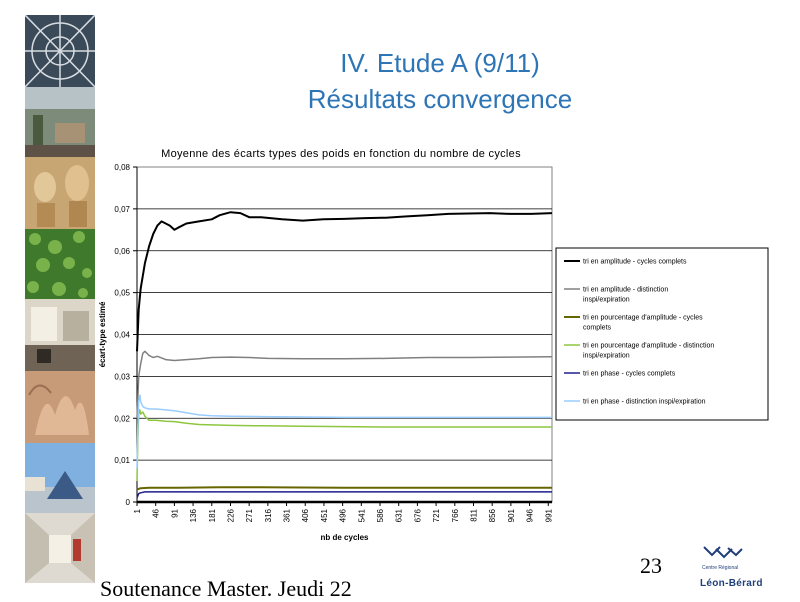 This screenshot has width=800, height=602. Describe the element at coordinates (720, 568) in the screenshot. I see `logo-small-text: Centre Régional` at that location.